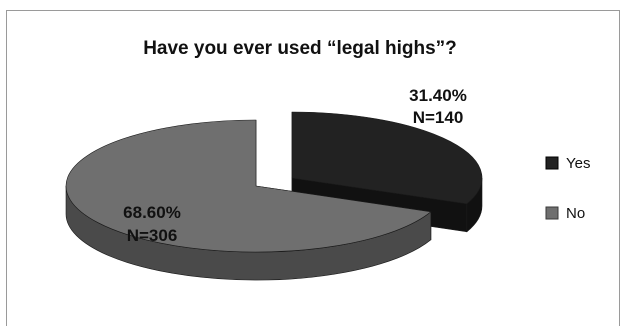 The height and width of the screenshot is (326, 625). What do you see at coordinates (552, 213) in the screenshot?
I see `legend-swatch-no` at bounding box center [552, 213].